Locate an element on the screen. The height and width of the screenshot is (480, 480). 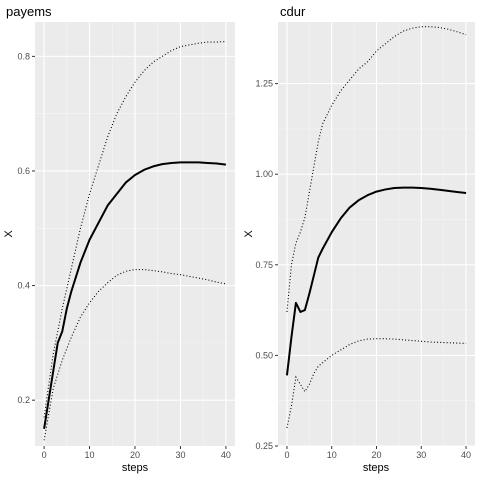
y-tick-label: 1.00 is located at coordinates (264, 174).